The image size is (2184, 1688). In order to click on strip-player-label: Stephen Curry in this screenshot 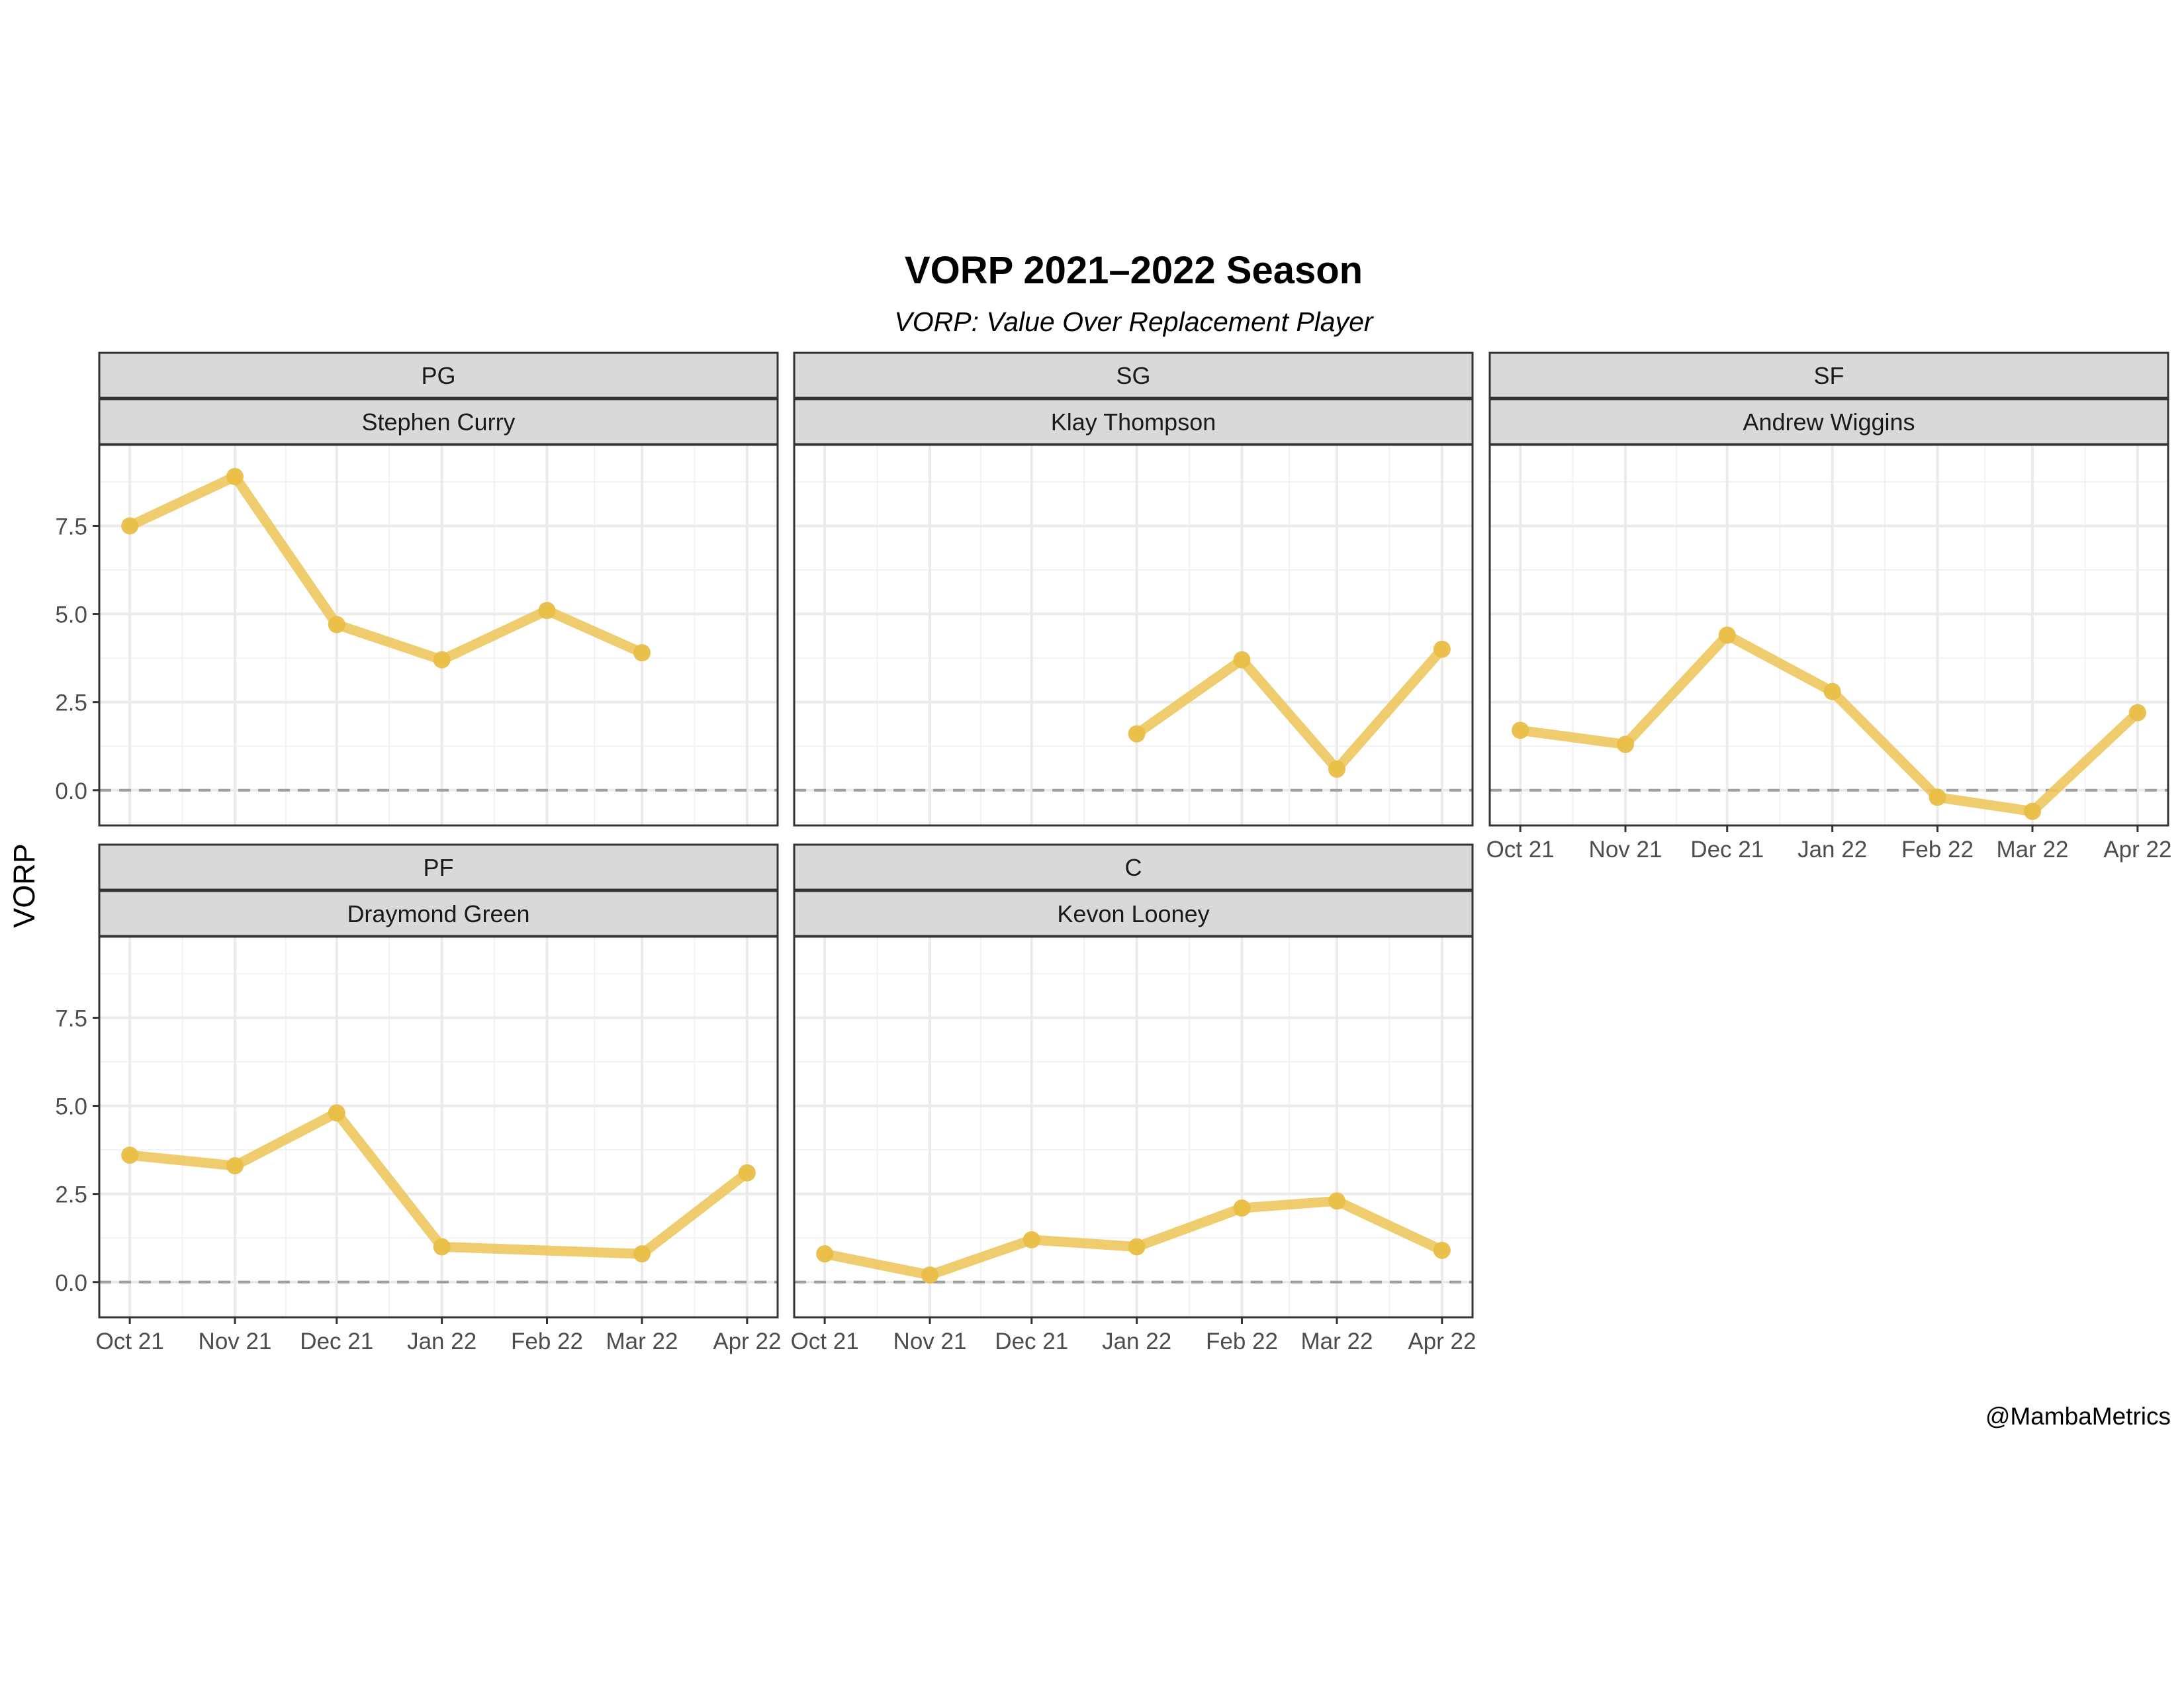, I will do `click(438, 422)`.